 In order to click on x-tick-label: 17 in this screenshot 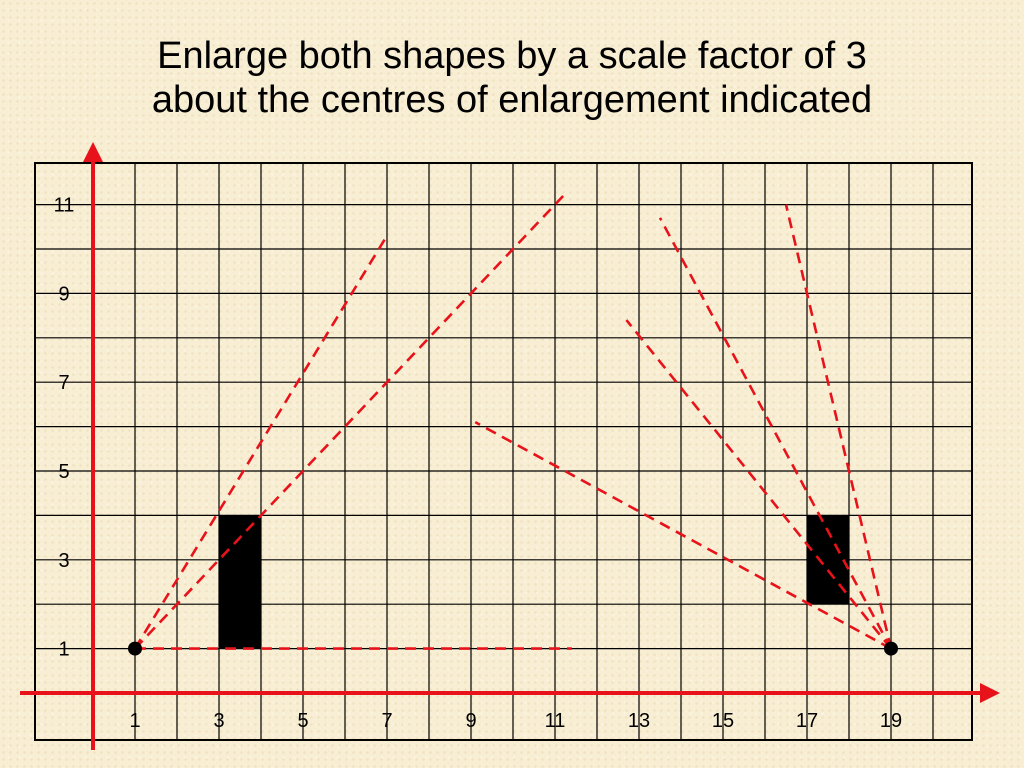, I will do `click(807, 721)`.